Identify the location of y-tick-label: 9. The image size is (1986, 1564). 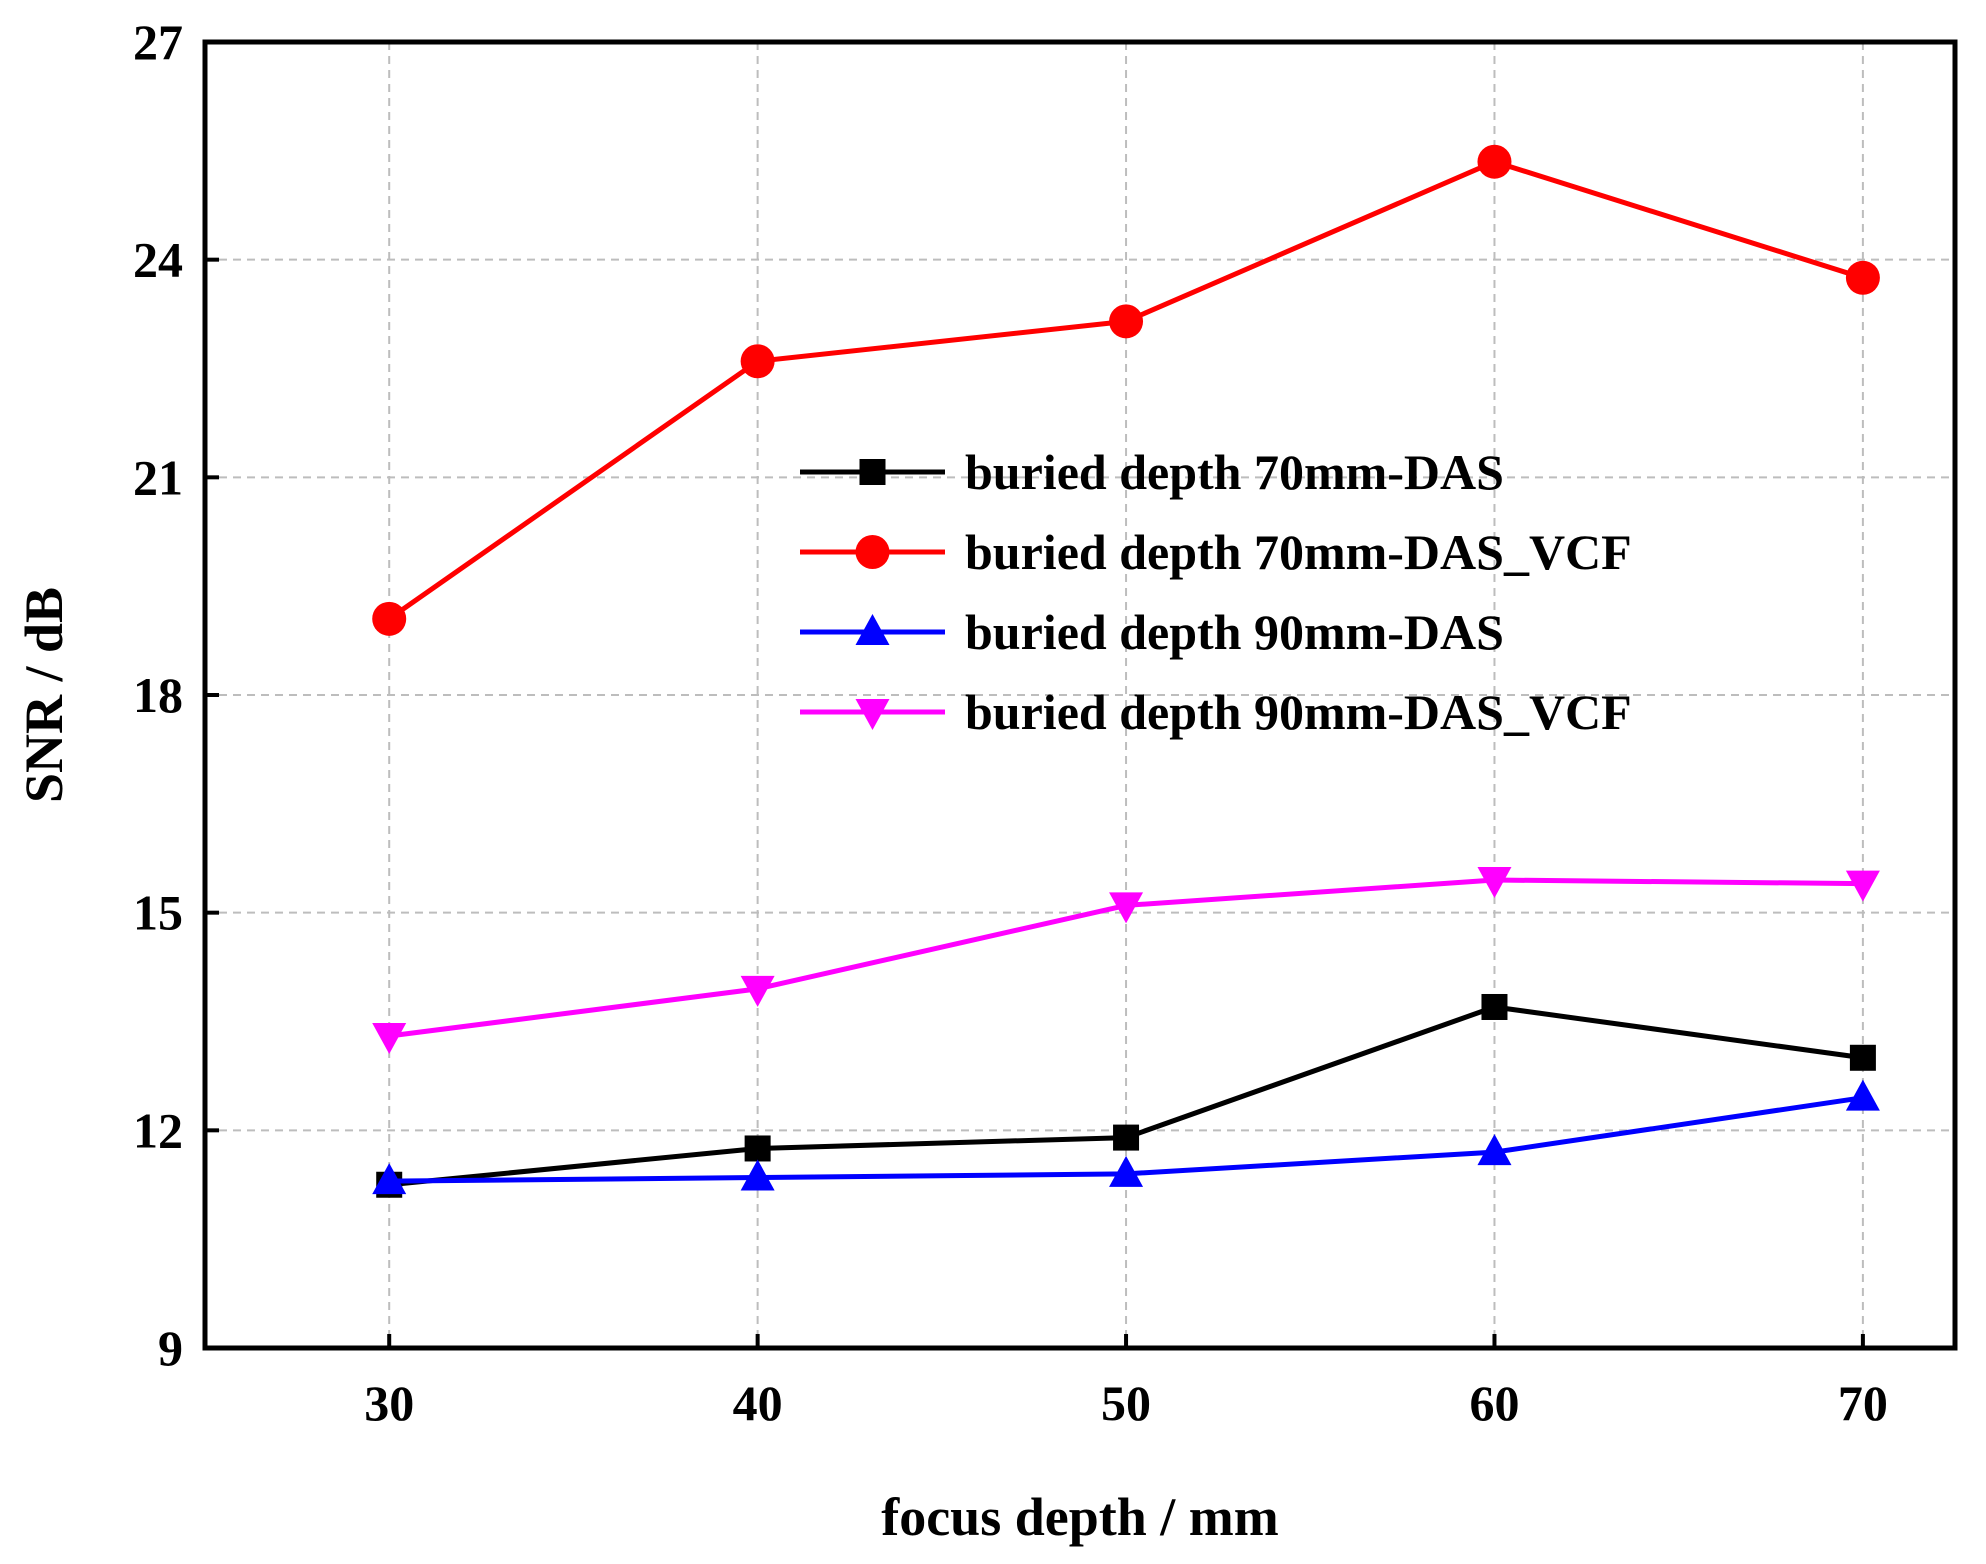
(170, 1348).